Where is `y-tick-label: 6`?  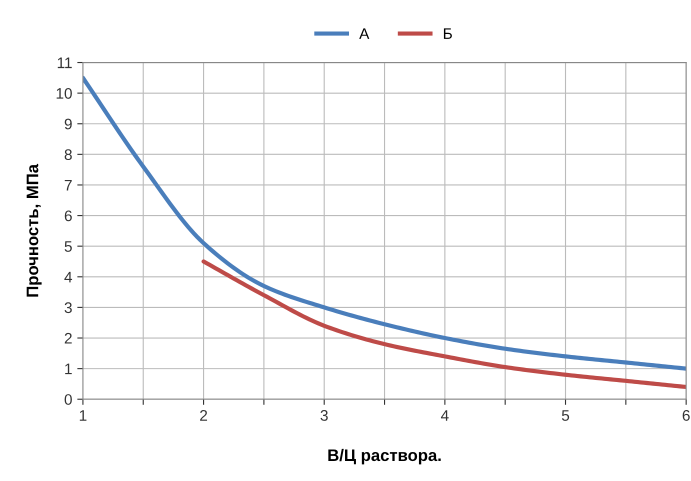
y-tick-label: 6 is located at coordinates (68, 216).